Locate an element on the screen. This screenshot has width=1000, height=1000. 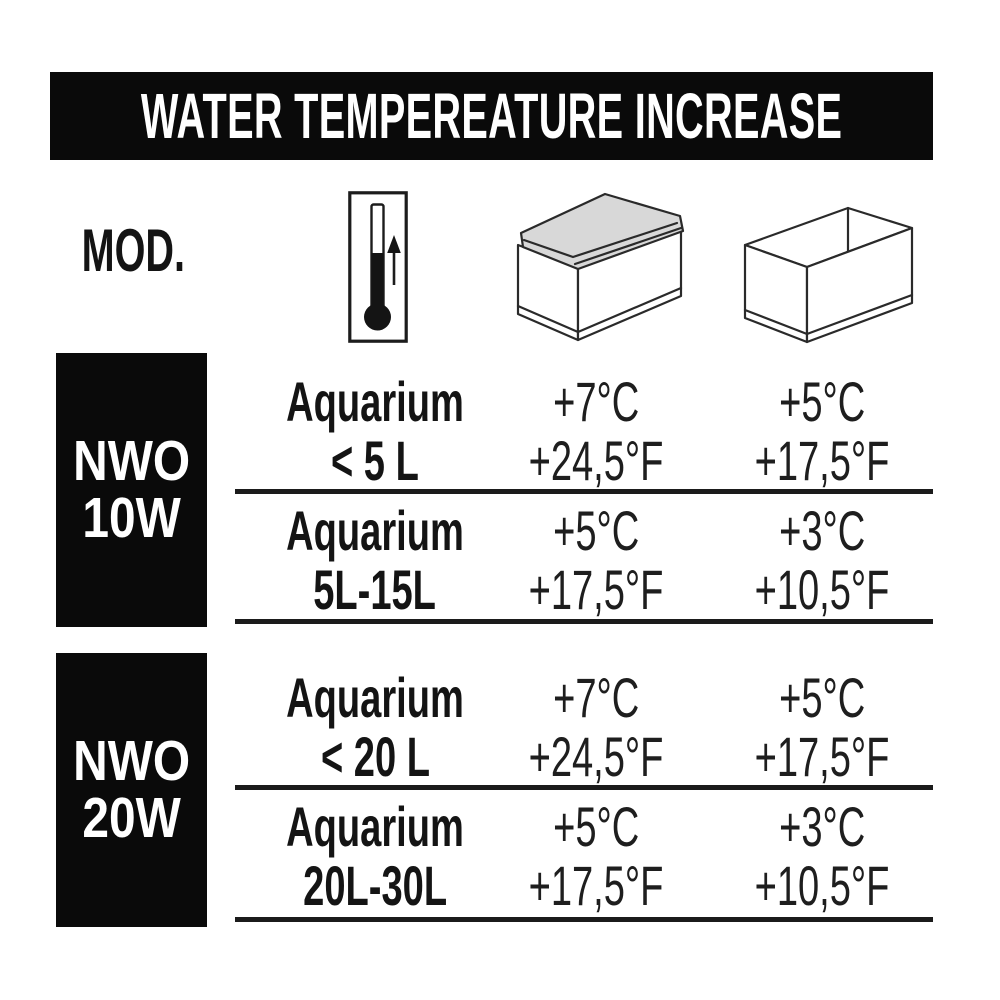
page-title: WATER TEMPEREATURE INCREASE is located at coordinates (491, 116).